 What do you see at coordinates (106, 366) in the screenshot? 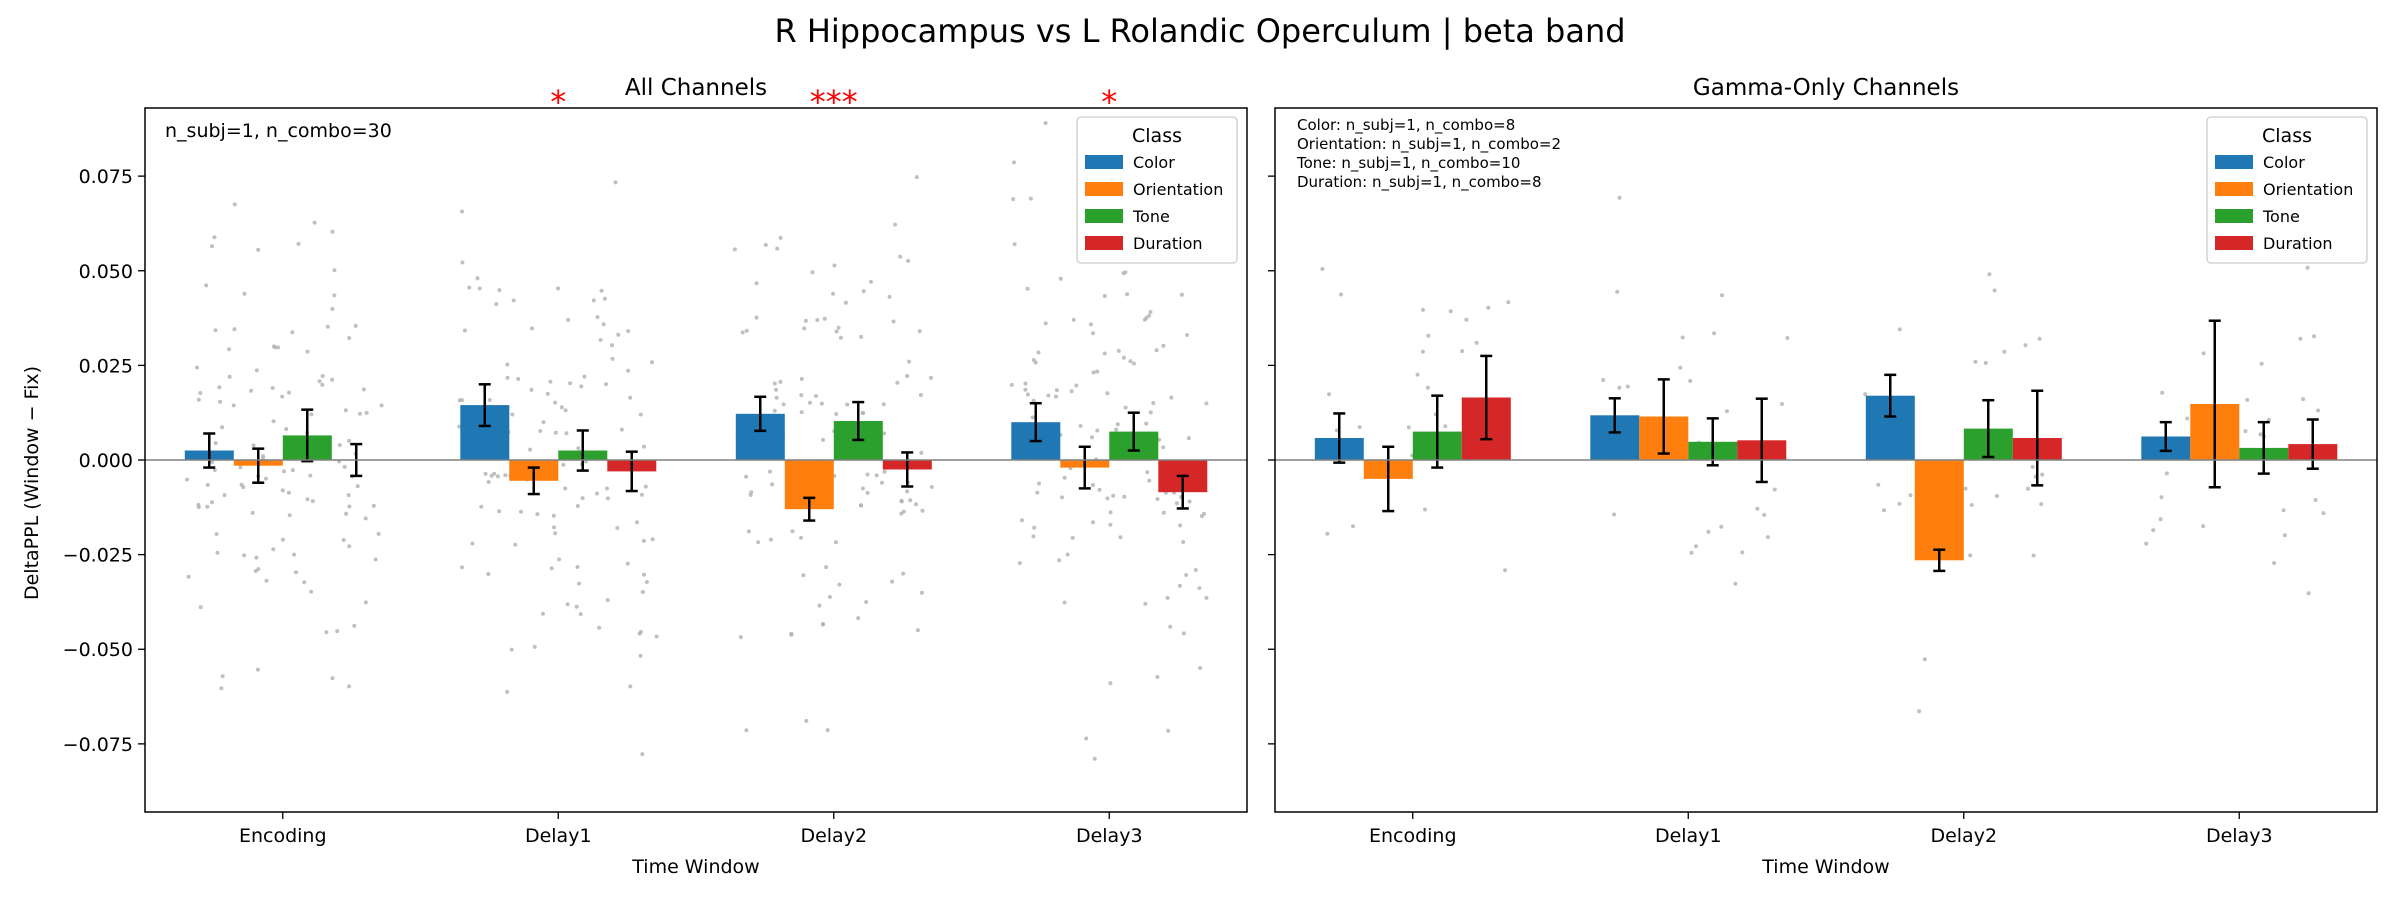
I see `y-tick-label: 0.025` at bounding box center [106, 366].